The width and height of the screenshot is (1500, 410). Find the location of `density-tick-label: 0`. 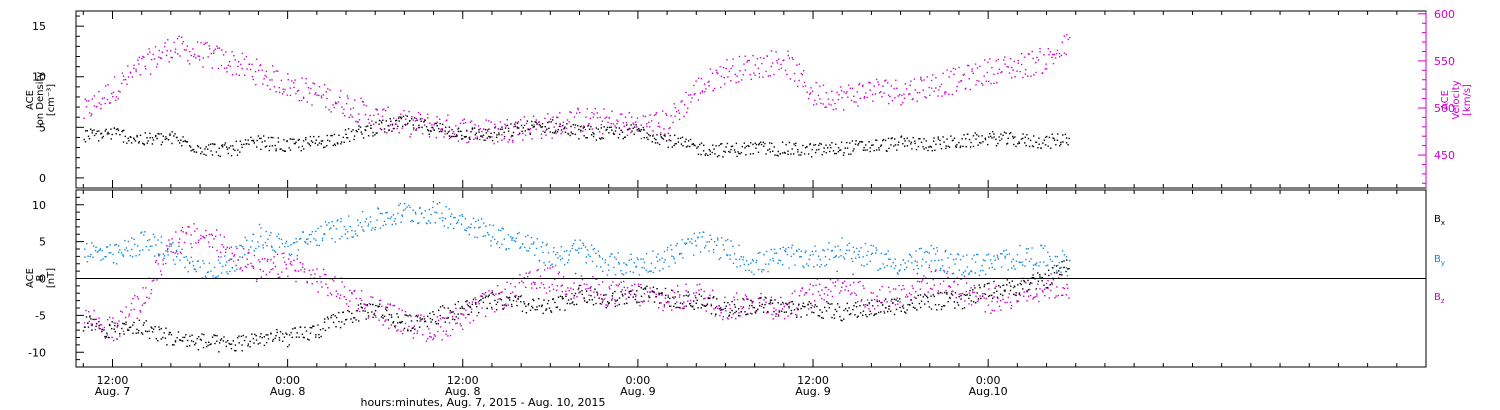

density-tick-label: 0 is located at coordinates (42, 178).